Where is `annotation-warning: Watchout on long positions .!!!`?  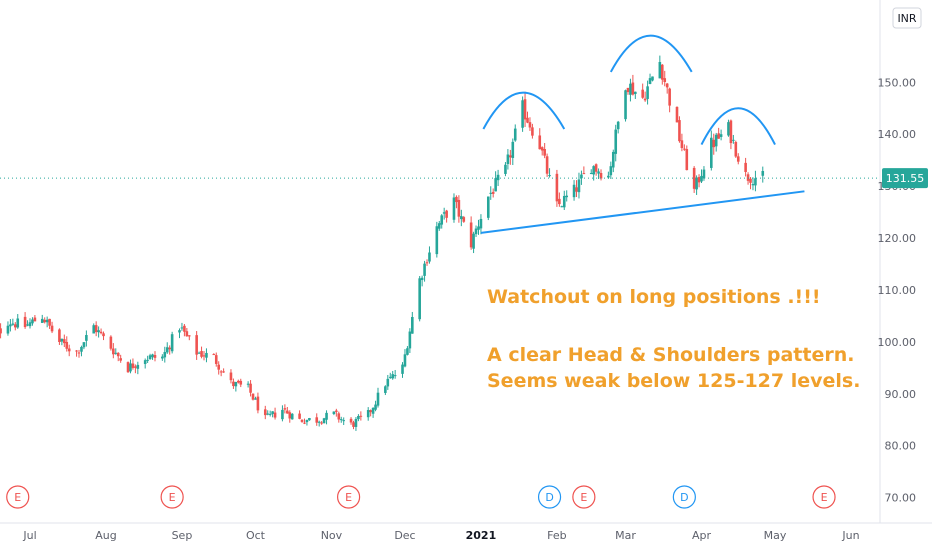 annotation-warning: Watchout on long positions .!!! is located at coordinates (654, 297).